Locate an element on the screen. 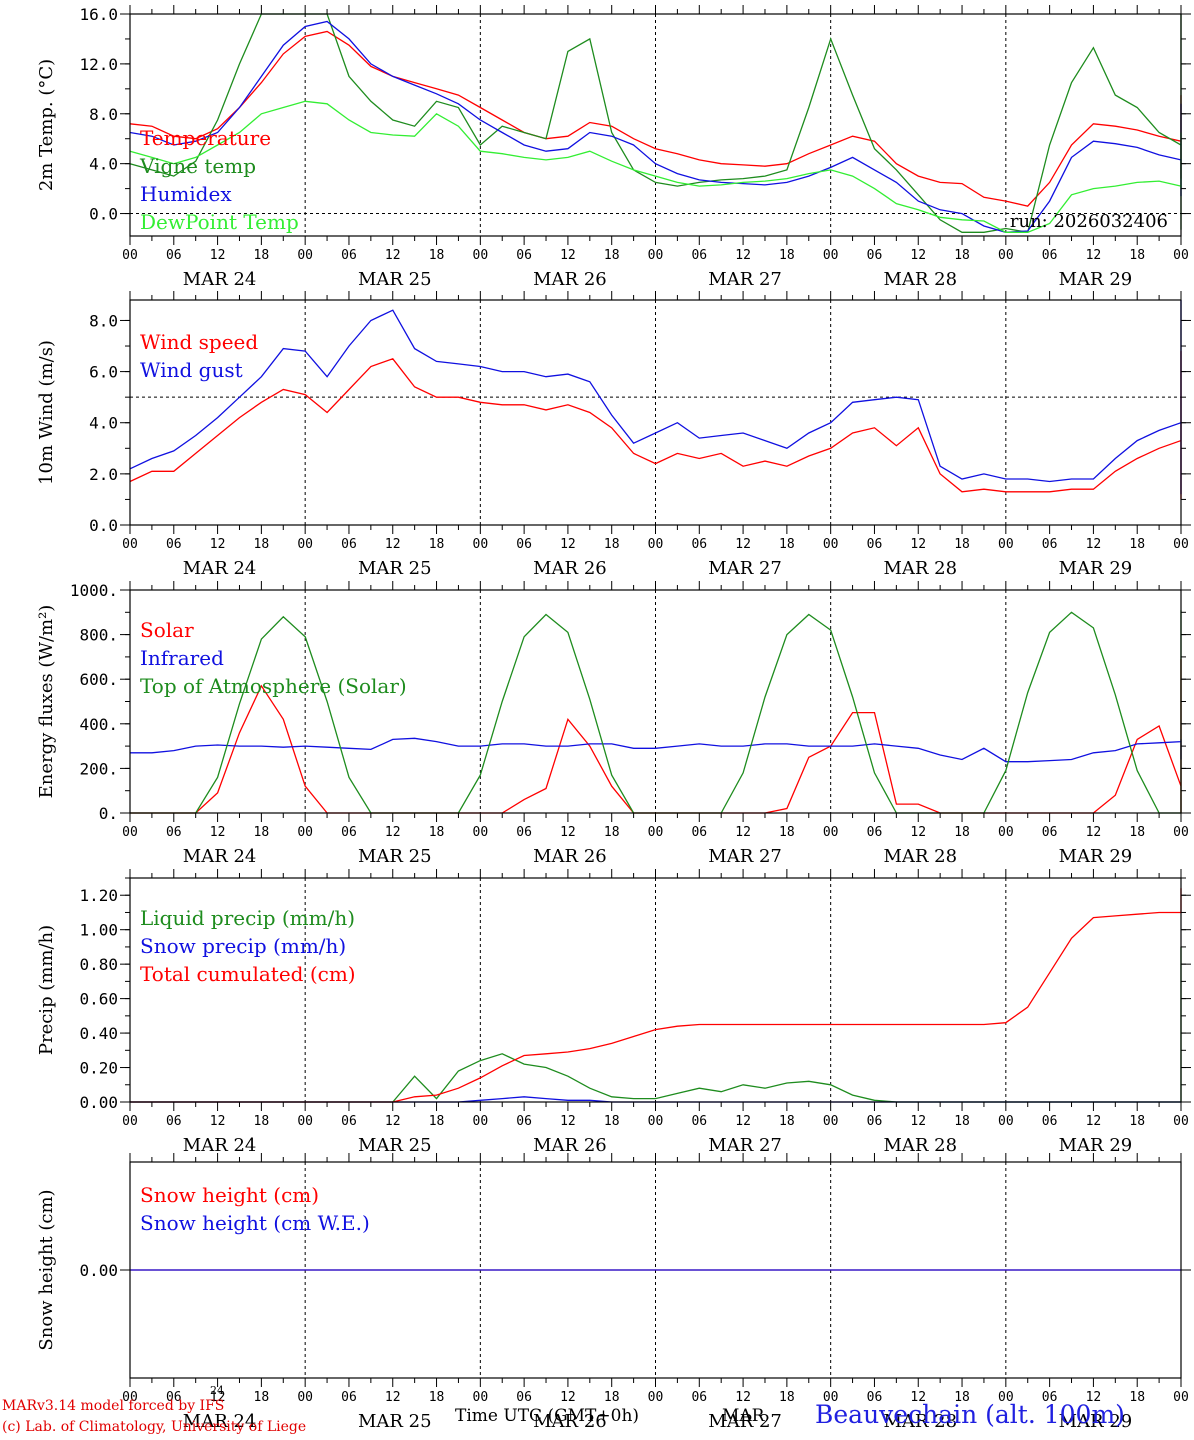 The image size is (1194, 1440). y-axis-label: Energy fluxes (W/m²) is located at coordinates (46, 702).